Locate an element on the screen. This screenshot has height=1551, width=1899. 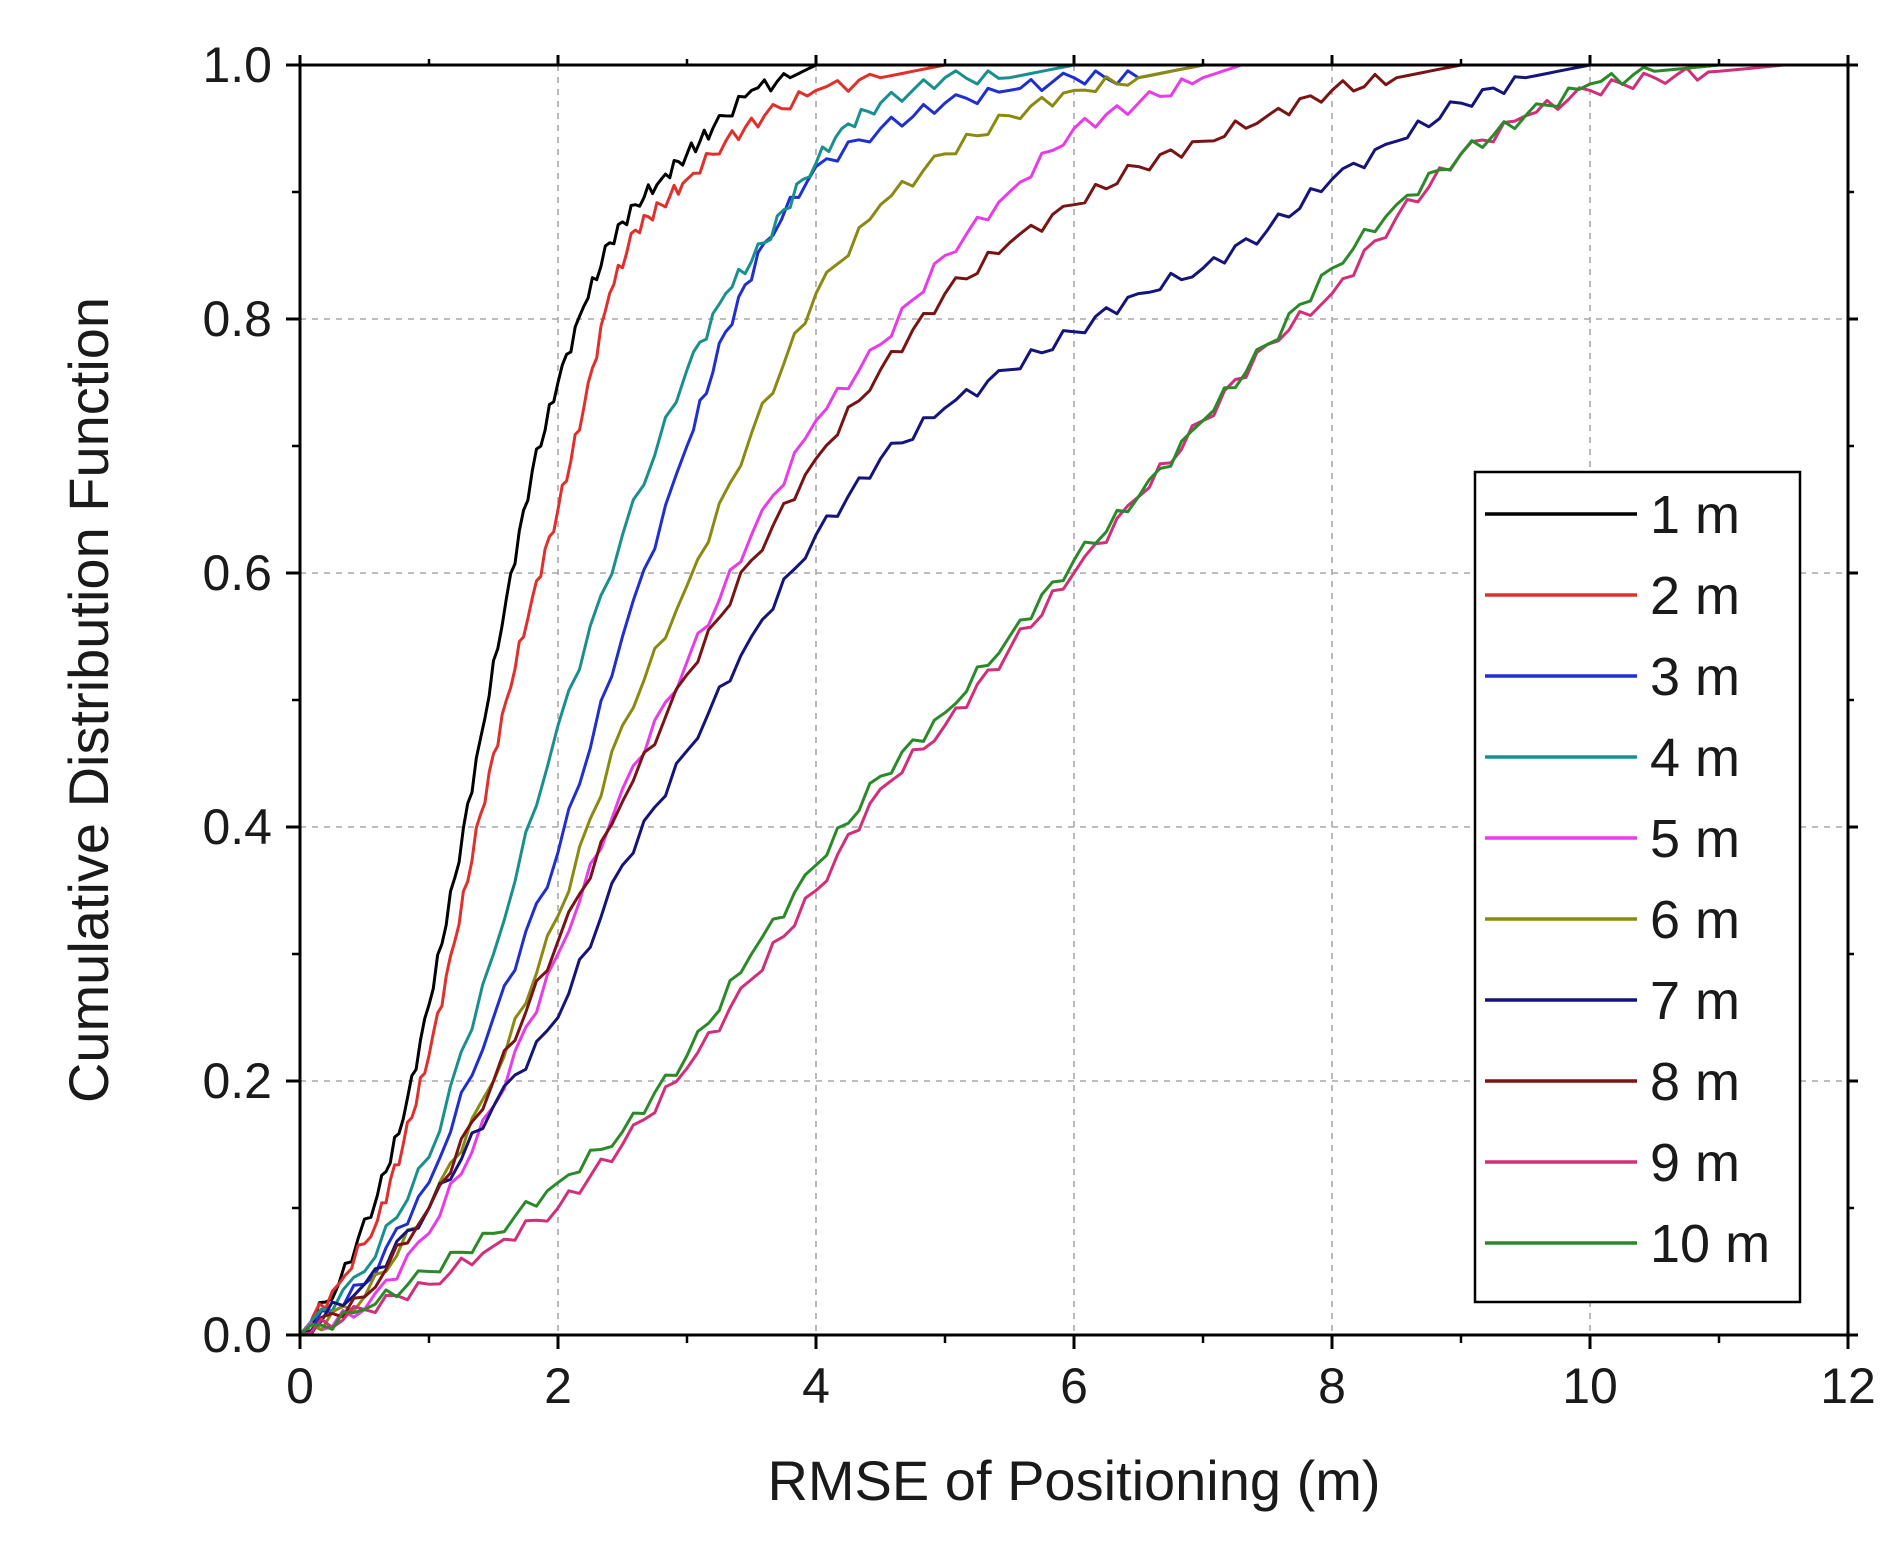
x-tick-label: 8 is located at coordinates (1332, 1386).